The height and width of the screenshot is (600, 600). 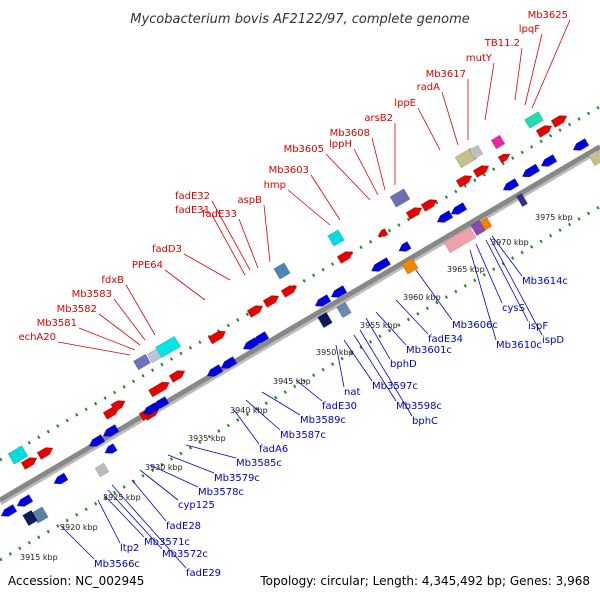 What do you see at coordinates (289, 170) in the screenshot?
I see `forward-gene-label: Mb3603` at bounding box center [289, 170].